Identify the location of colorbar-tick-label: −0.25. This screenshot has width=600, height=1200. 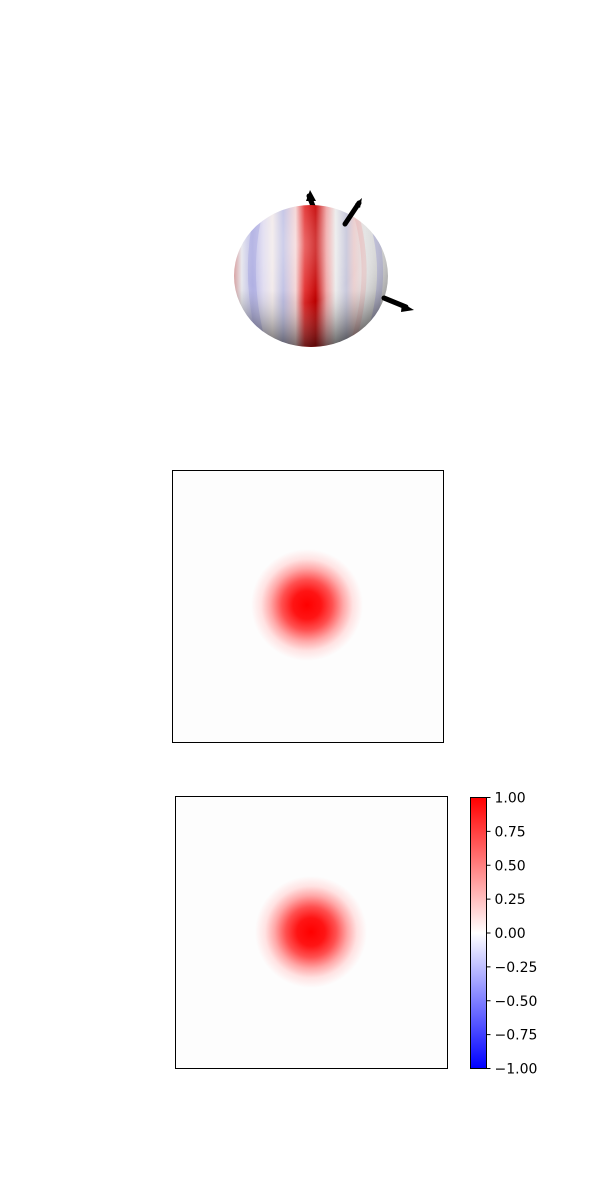
(516, 968).